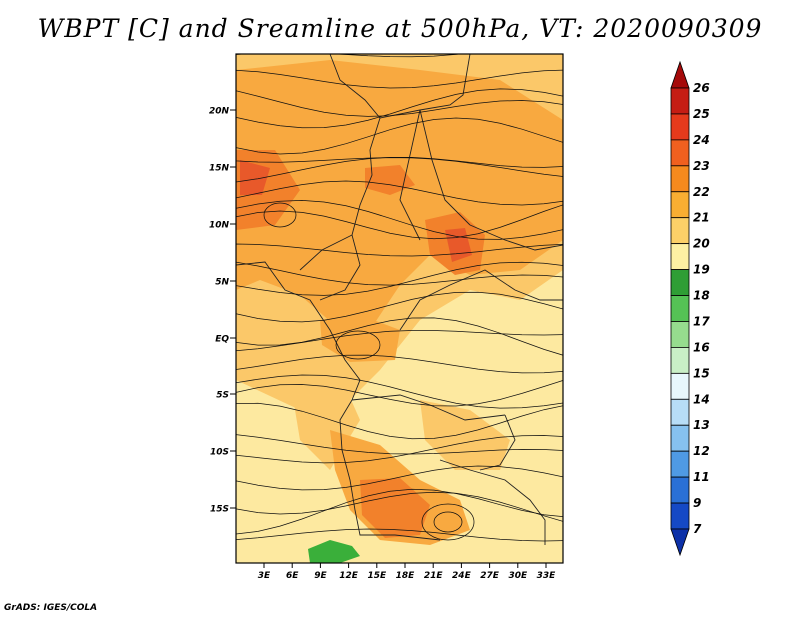 The image size is (800, 618). Describe the element at coordinates (292, 576) in the screenshot. I see `lon-label: 6E` at that location.